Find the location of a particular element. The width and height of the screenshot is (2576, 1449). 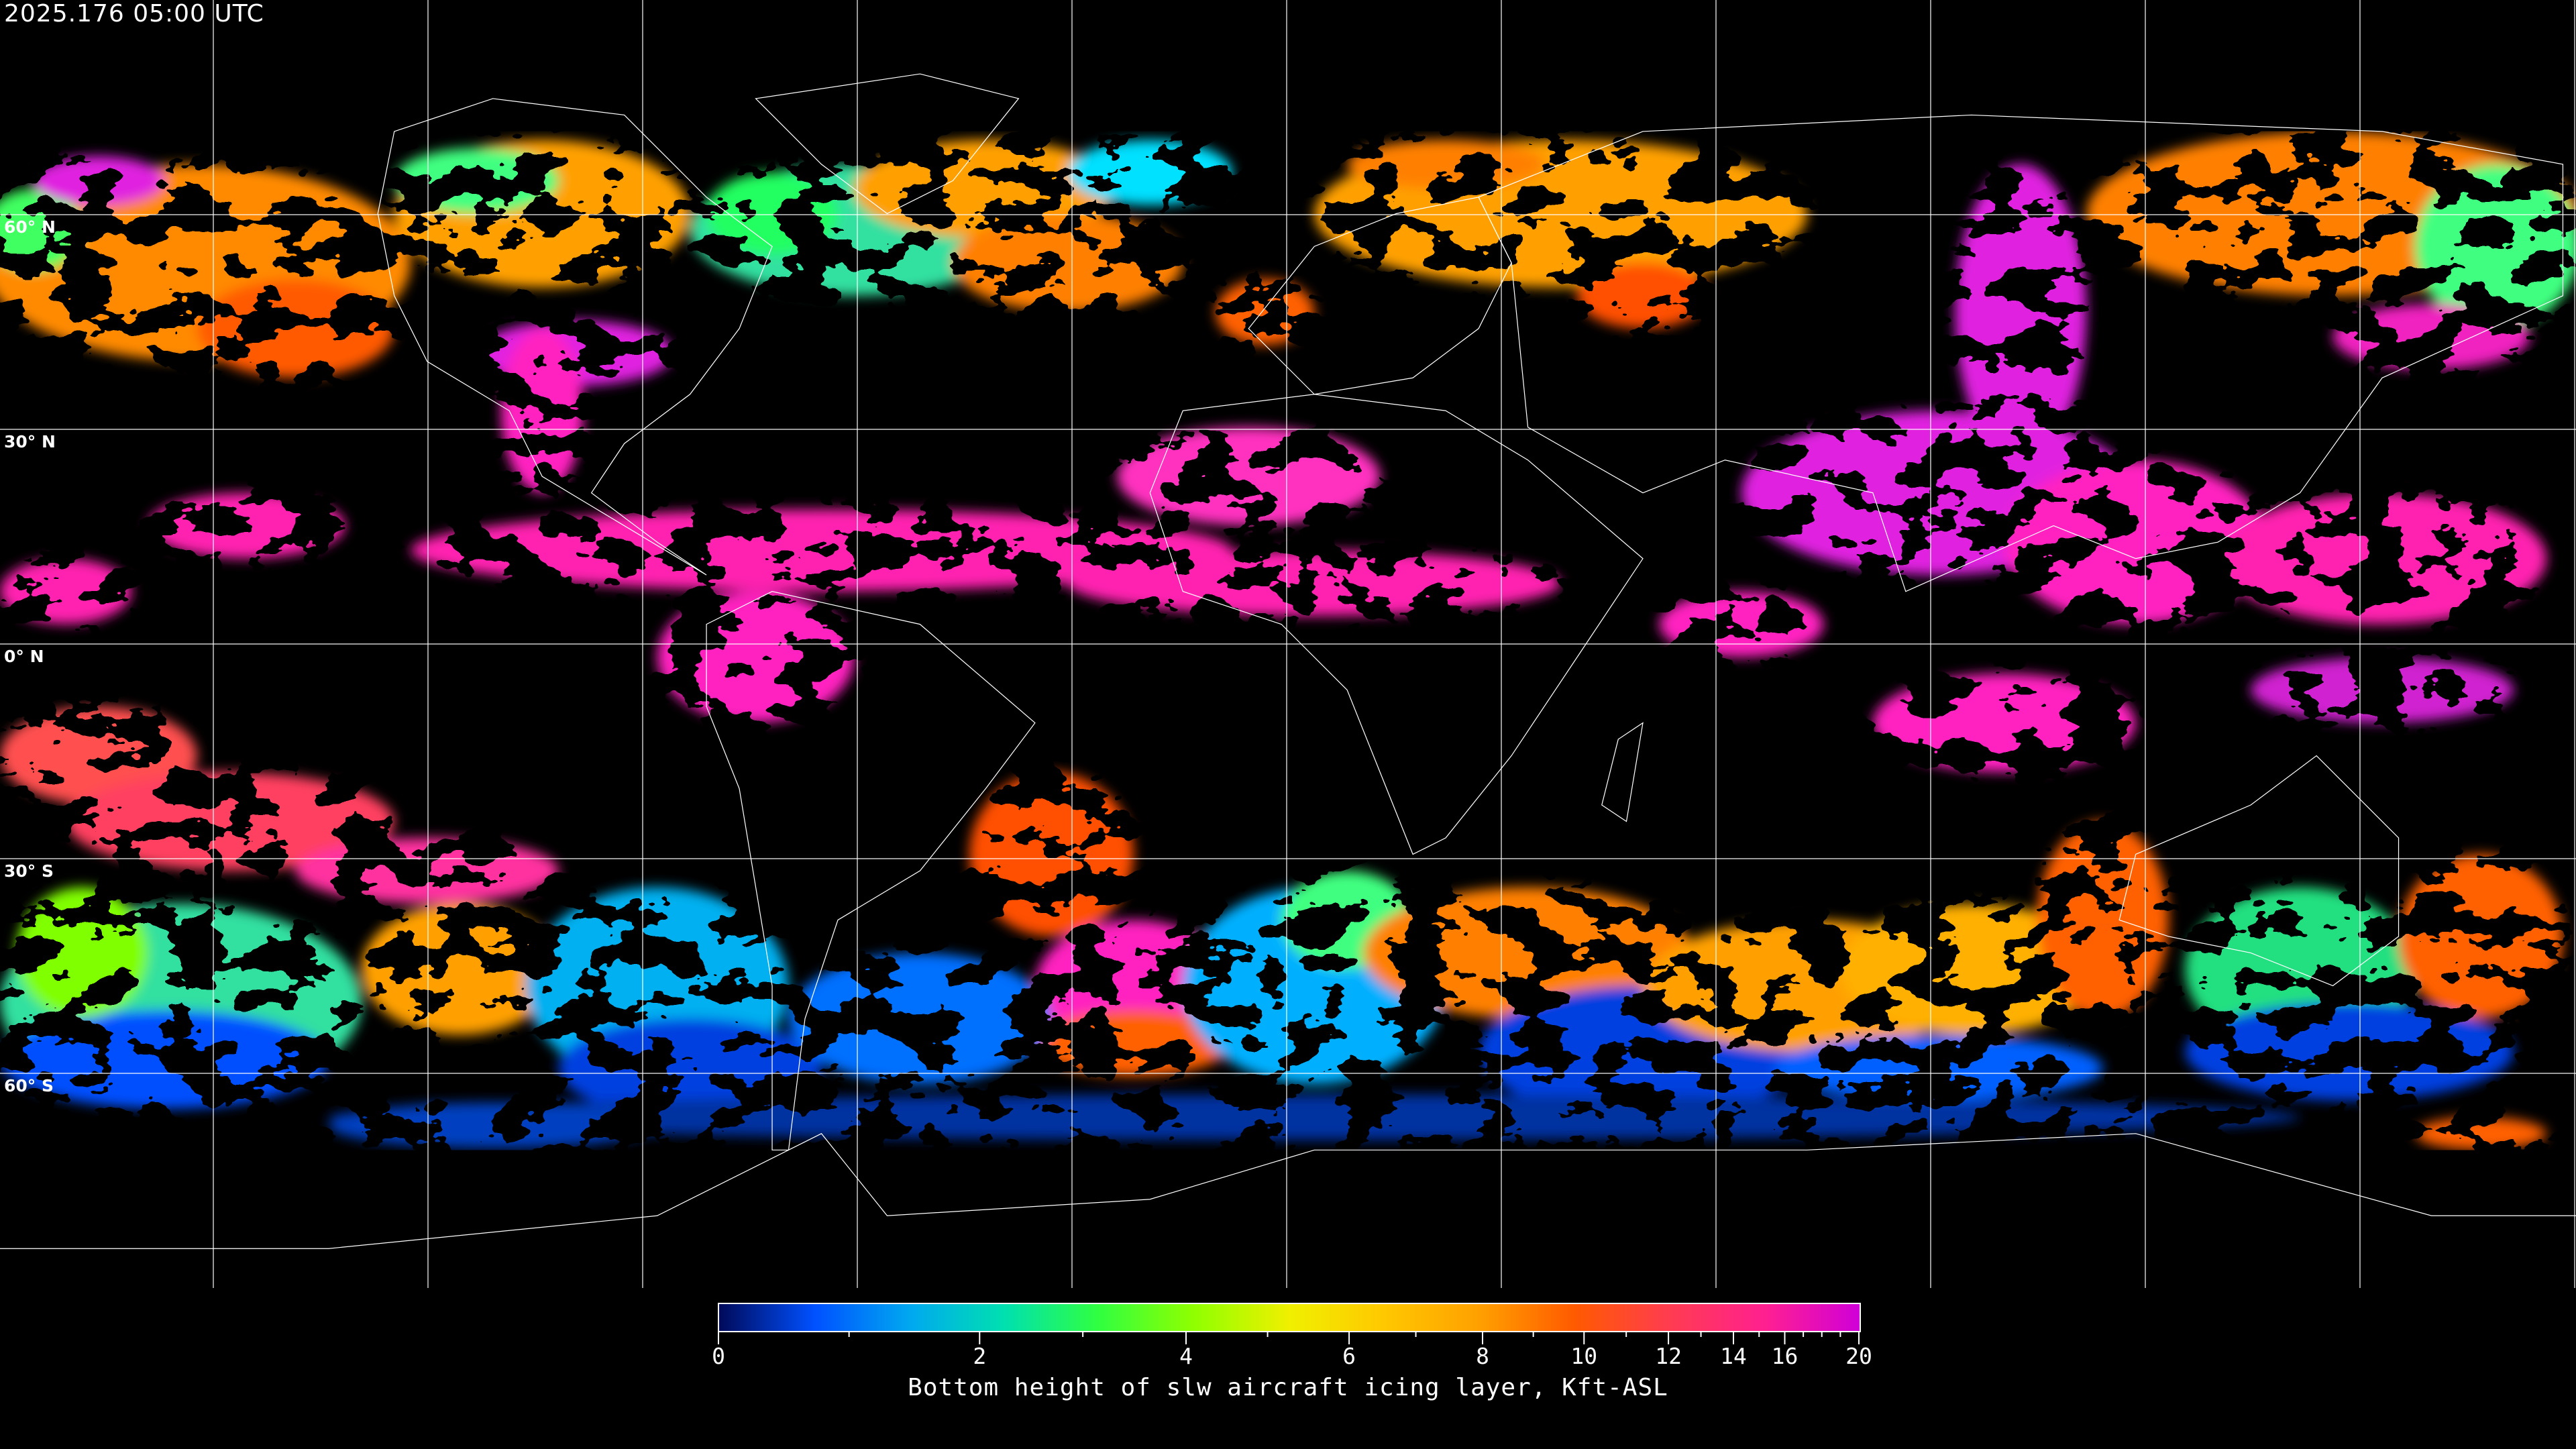

colorbar-tick-label: 12 is located at coordinates (1668, 1356).